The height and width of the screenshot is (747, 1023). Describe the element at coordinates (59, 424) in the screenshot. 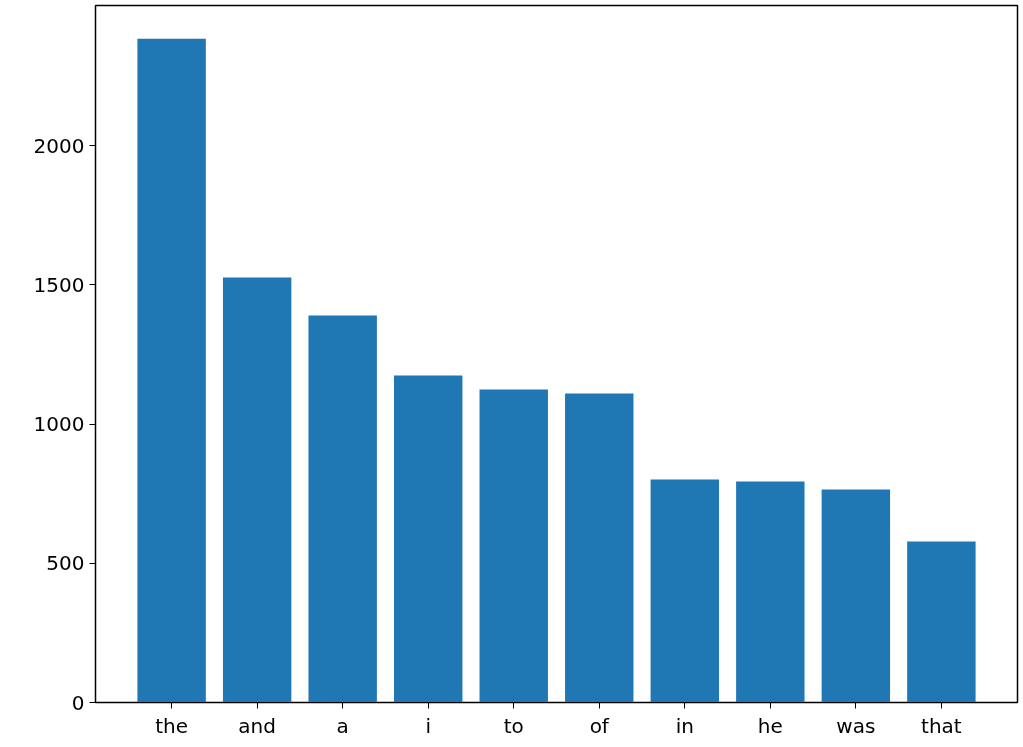

I see `y-tick-label: 1000` at that location.